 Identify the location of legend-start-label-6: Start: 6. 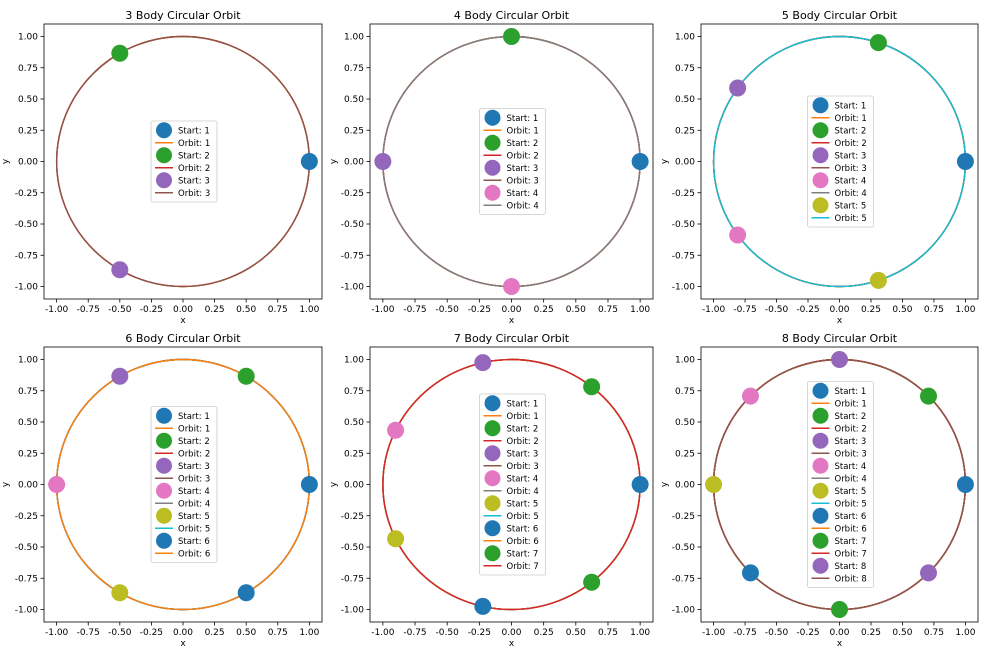
(194, 542).